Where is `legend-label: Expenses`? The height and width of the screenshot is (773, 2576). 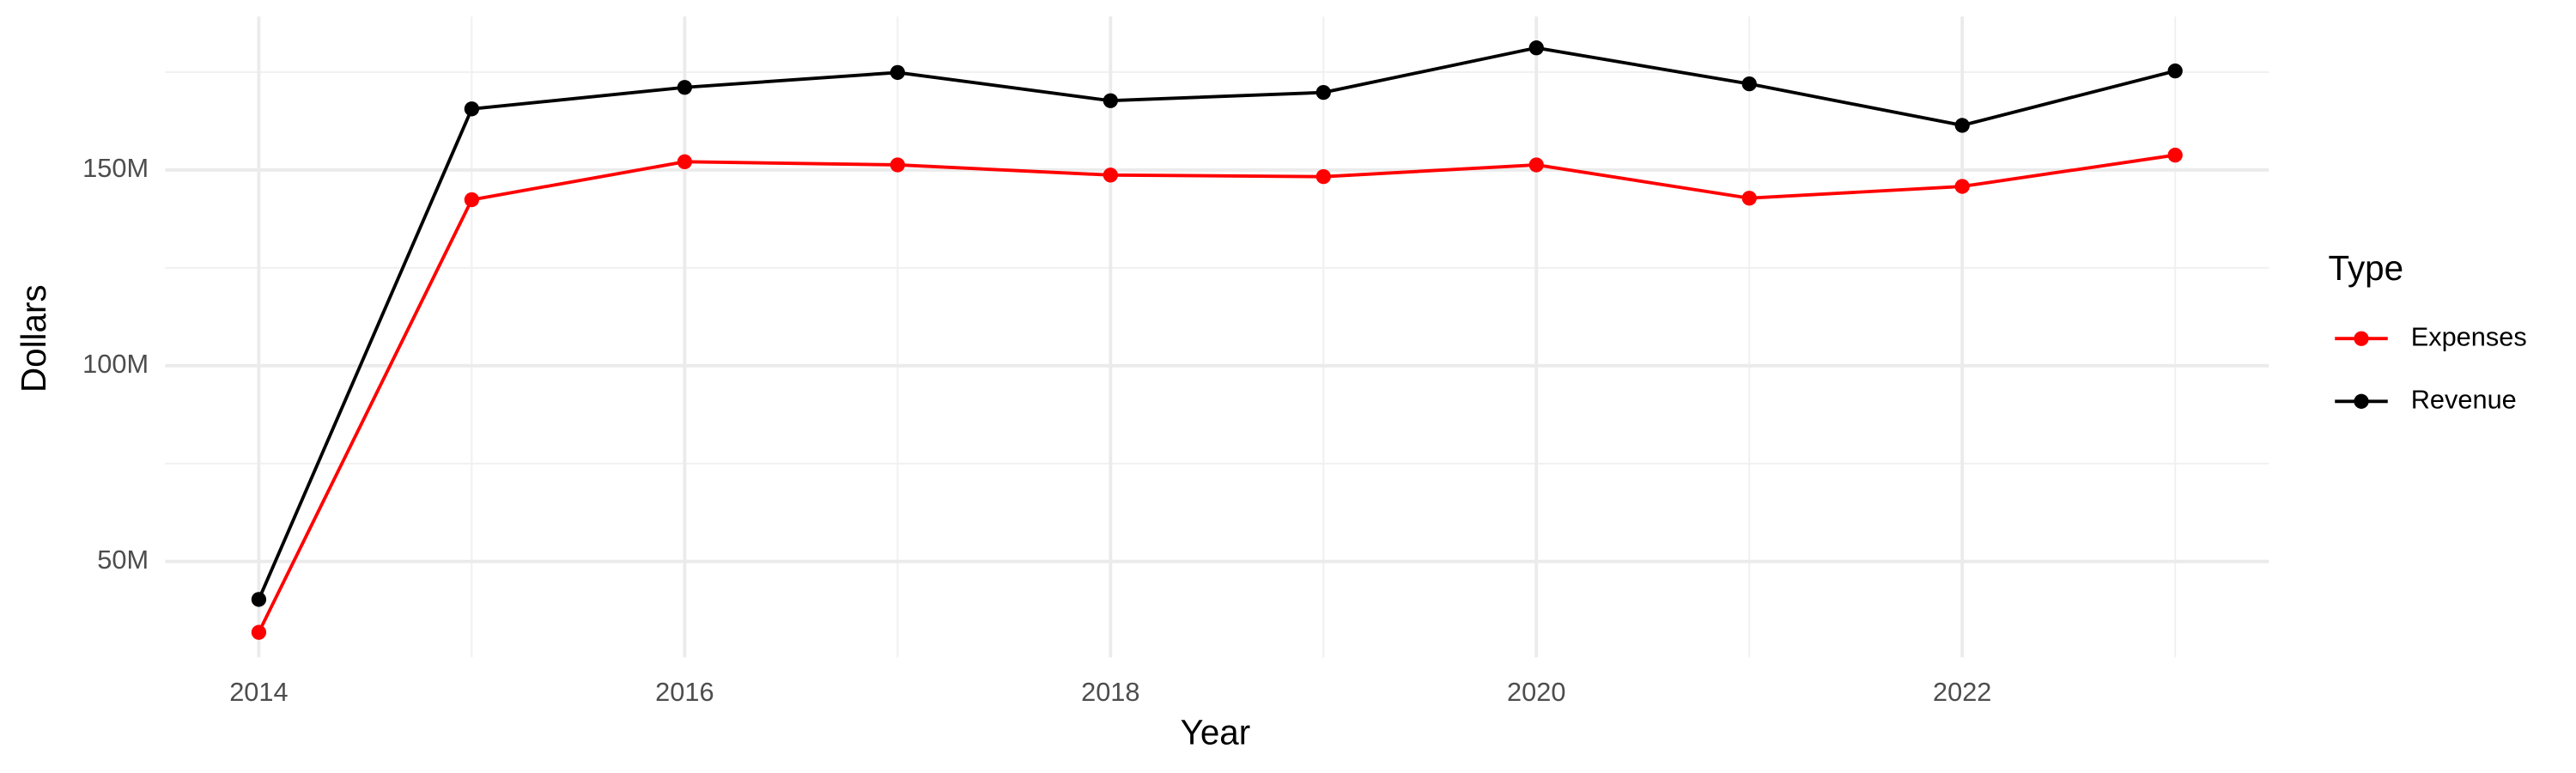 legend-label: Expenses is located at coordinates (2469, 336).